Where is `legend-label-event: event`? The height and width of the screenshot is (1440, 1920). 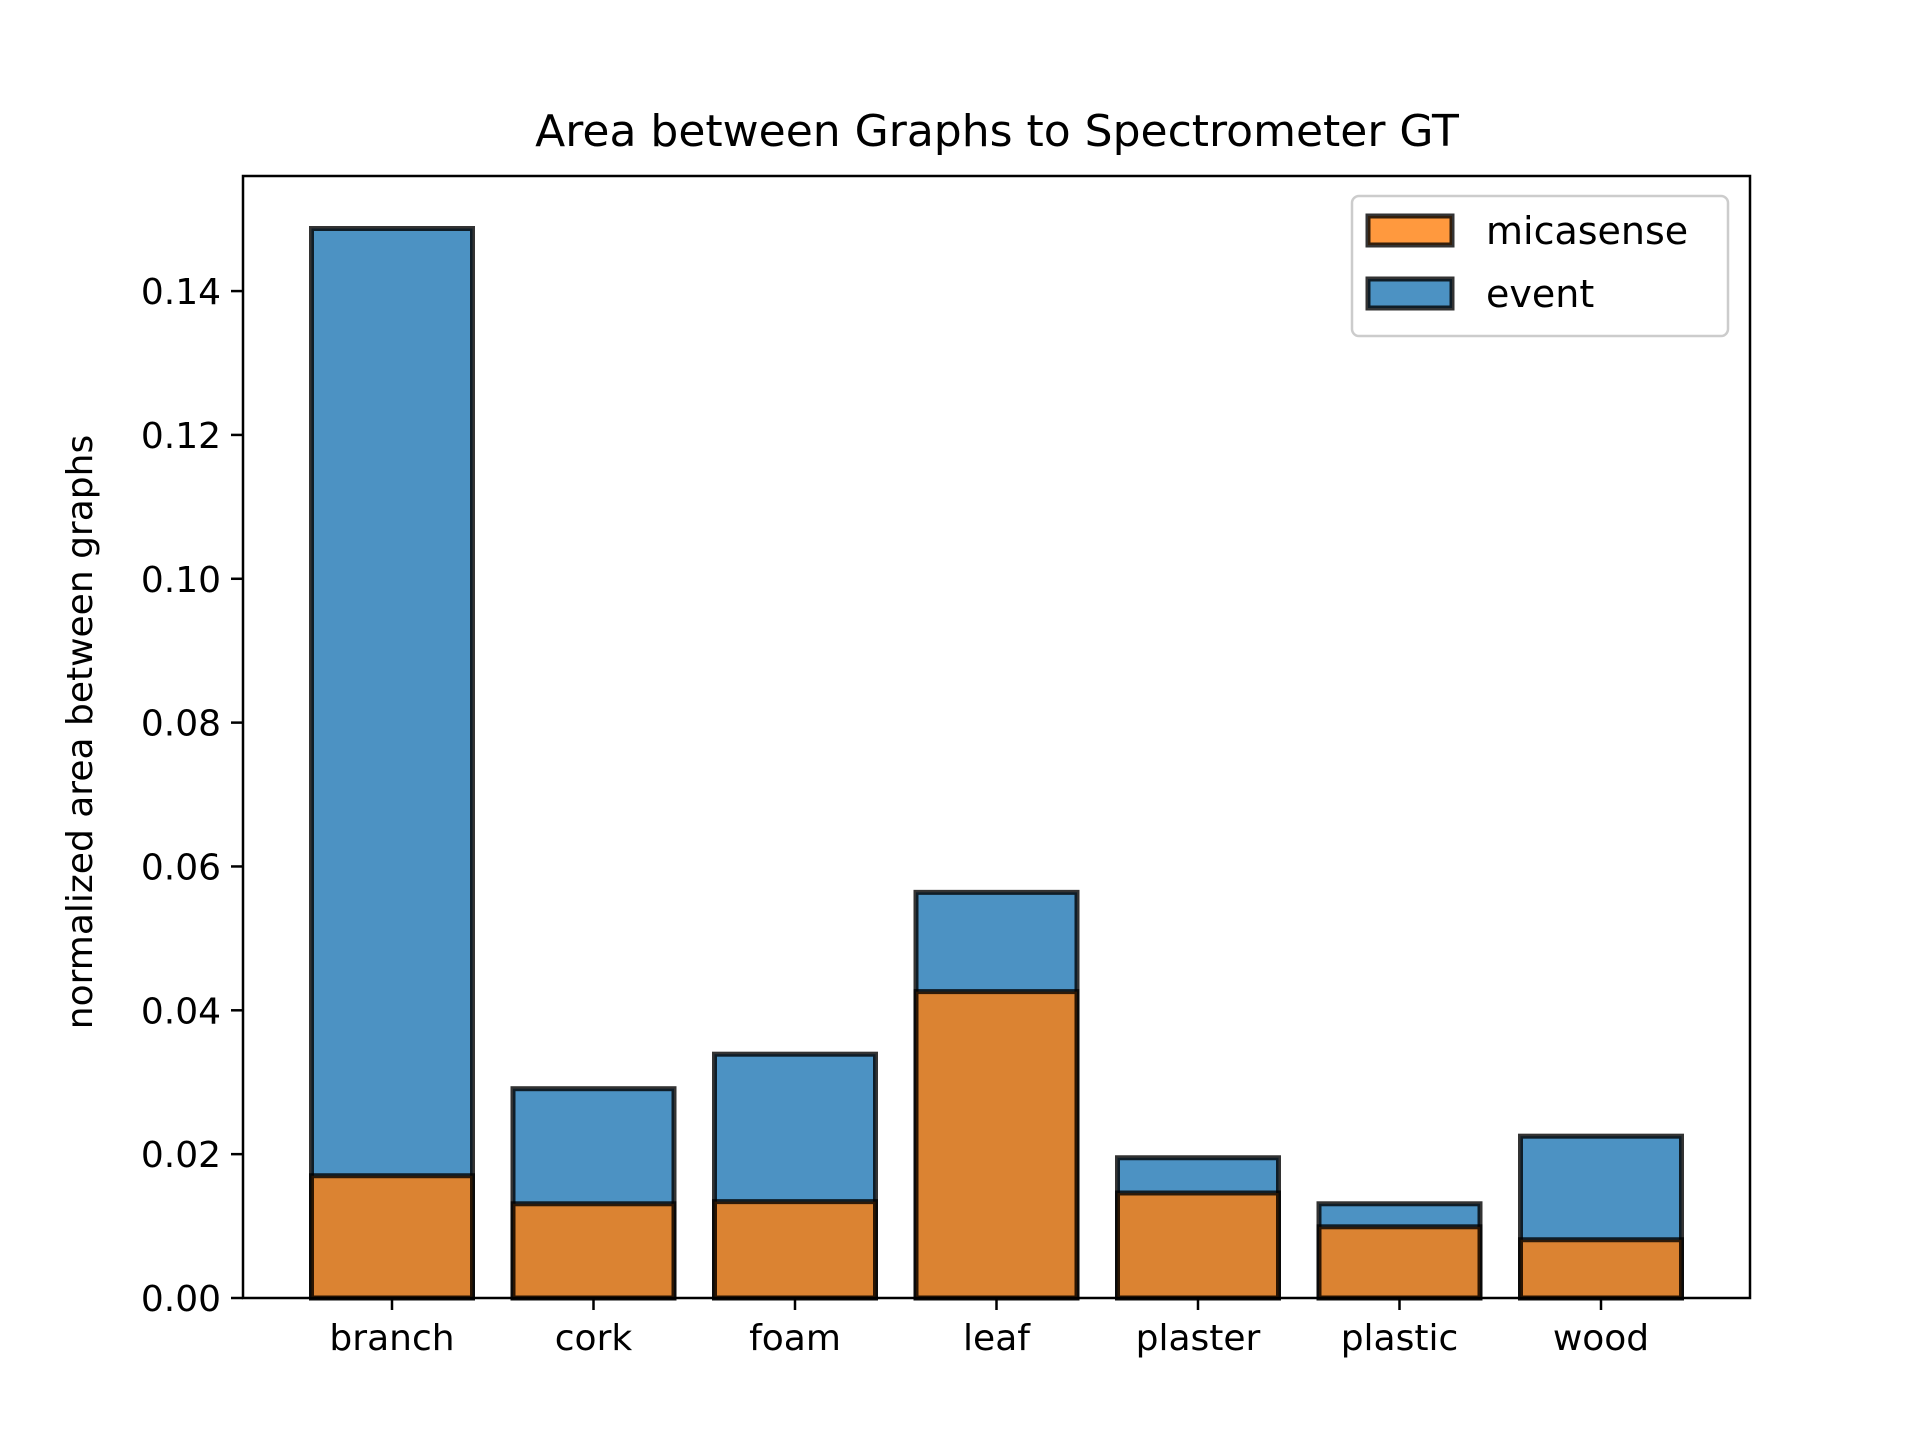
legend-label-event: event is located at coordinates (1540, 294).